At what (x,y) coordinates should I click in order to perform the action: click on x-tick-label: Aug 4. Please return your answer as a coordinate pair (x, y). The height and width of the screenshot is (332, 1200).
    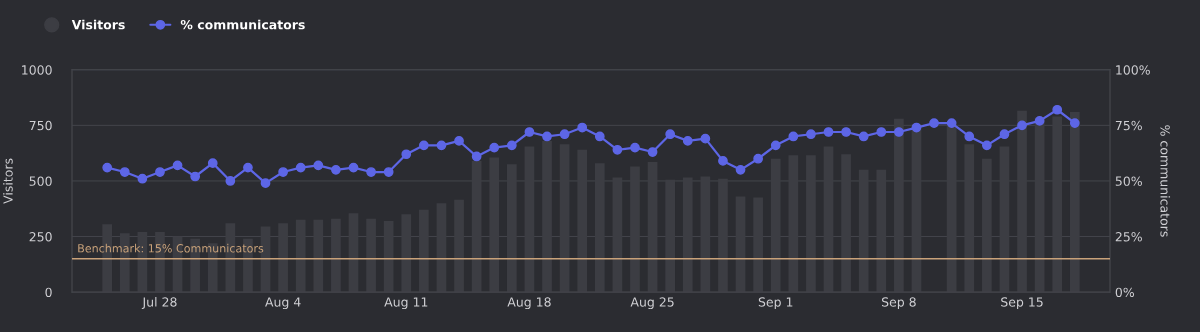
    Looking at the image, I should click on (283, 303).